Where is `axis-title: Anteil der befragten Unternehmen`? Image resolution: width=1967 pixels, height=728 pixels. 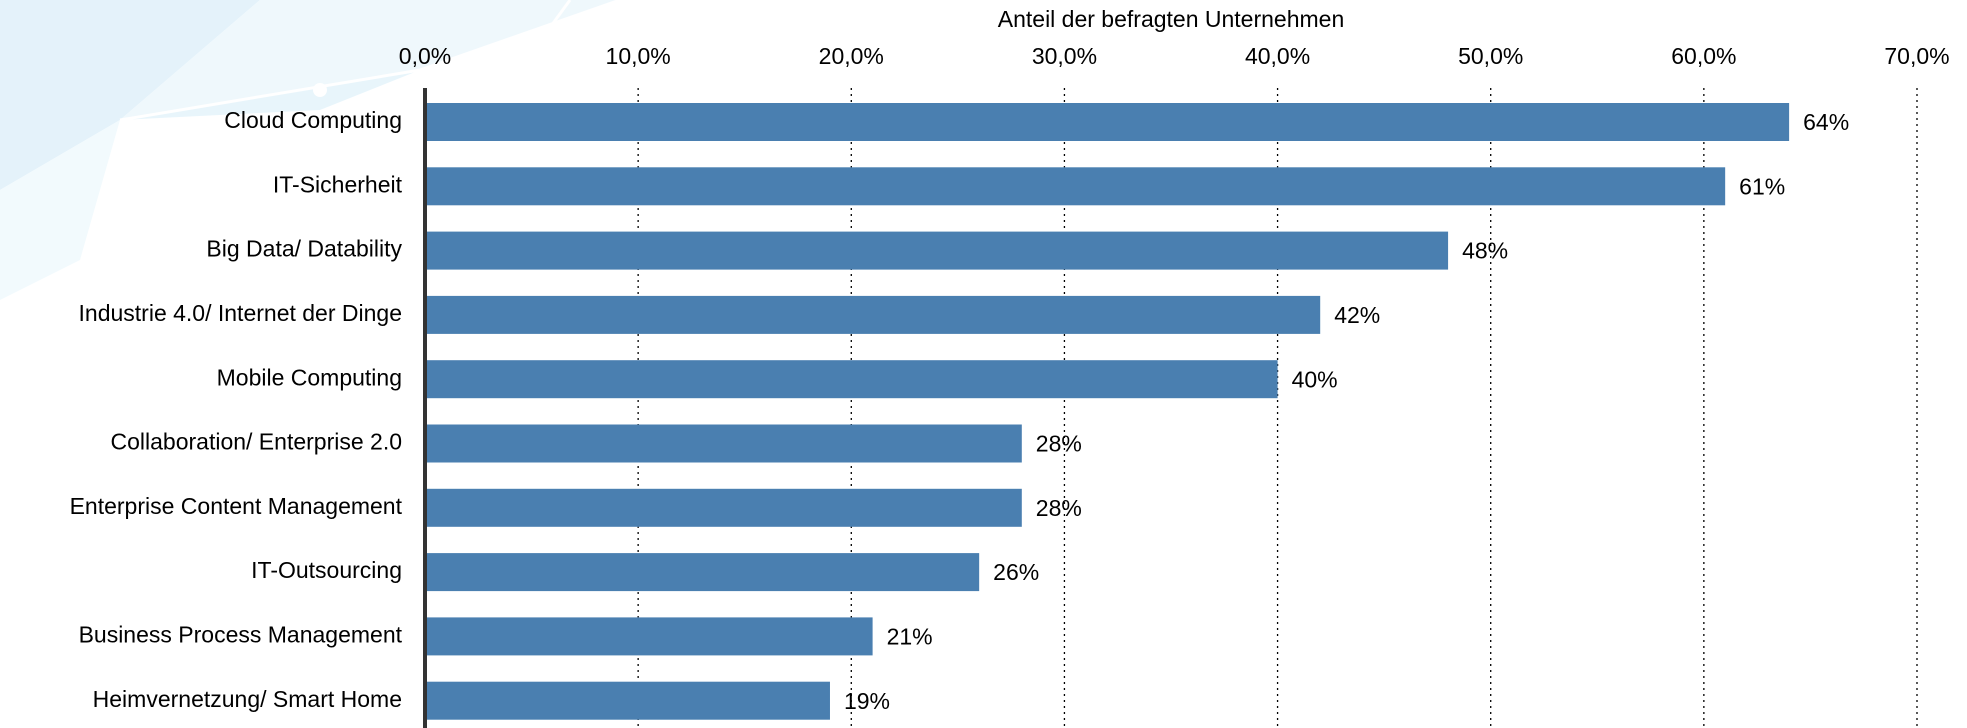 axis-title: Anteil der befragten Unternehmen is located at coordinates (1171, 19).